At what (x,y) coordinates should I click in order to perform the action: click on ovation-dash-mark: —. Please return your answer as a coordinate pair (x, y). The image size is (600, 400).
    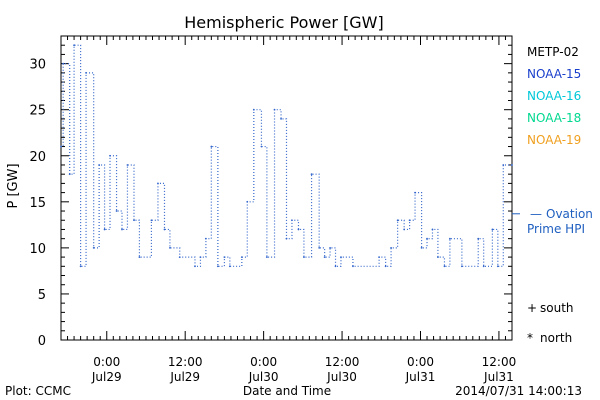
    Looking at the image, I should click on (536, 214).